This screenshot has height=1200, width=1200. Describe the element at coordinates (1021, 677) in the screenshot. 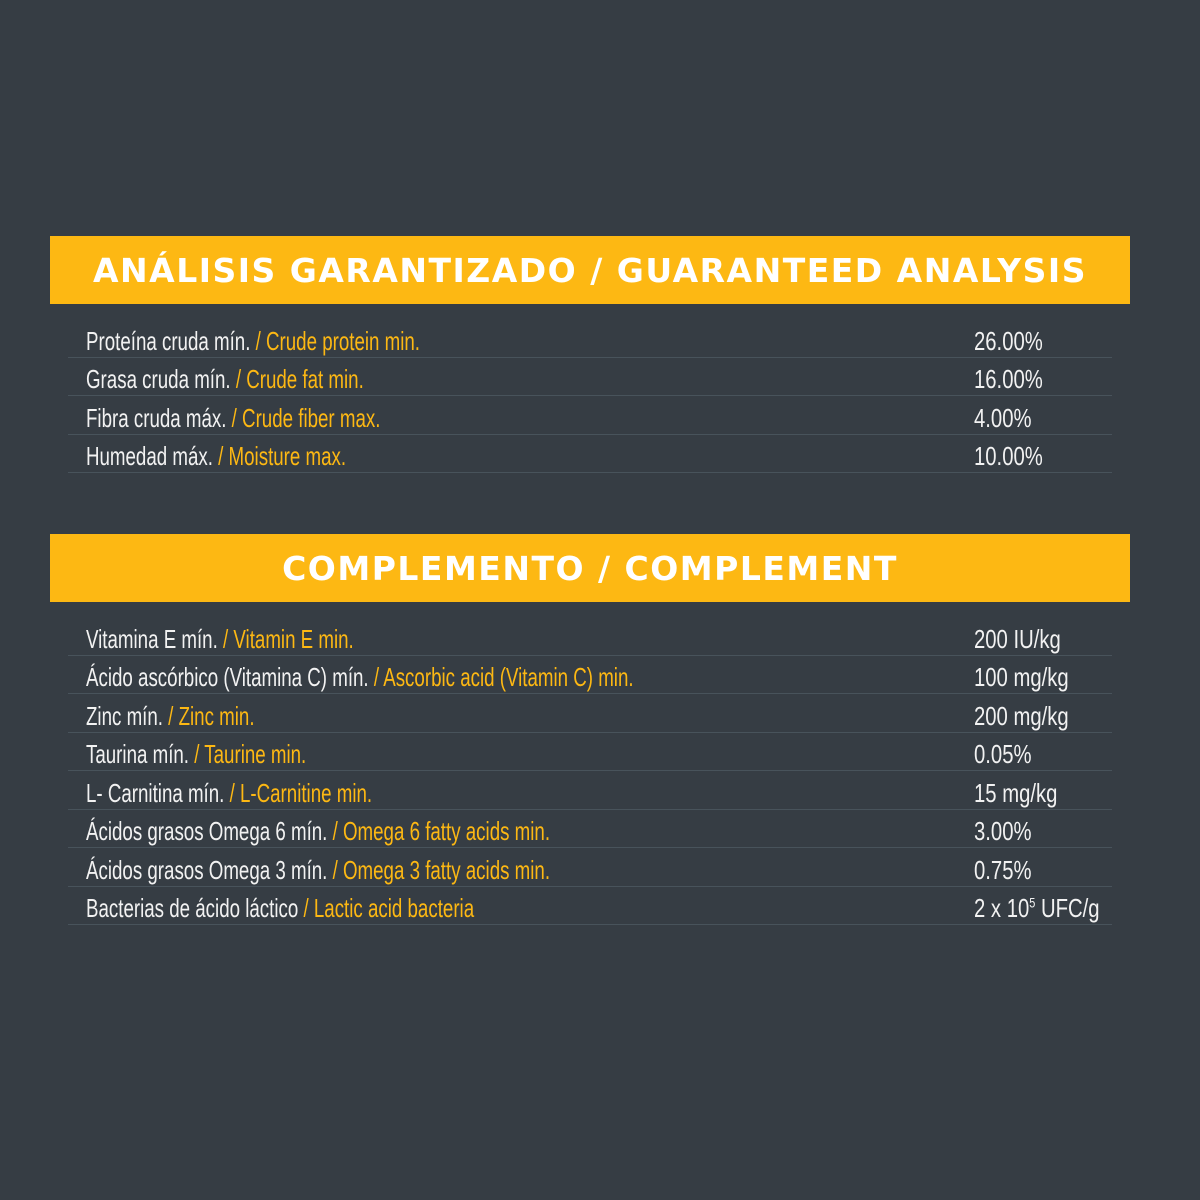

I see `row-value: 100 mg/kg` at that location.